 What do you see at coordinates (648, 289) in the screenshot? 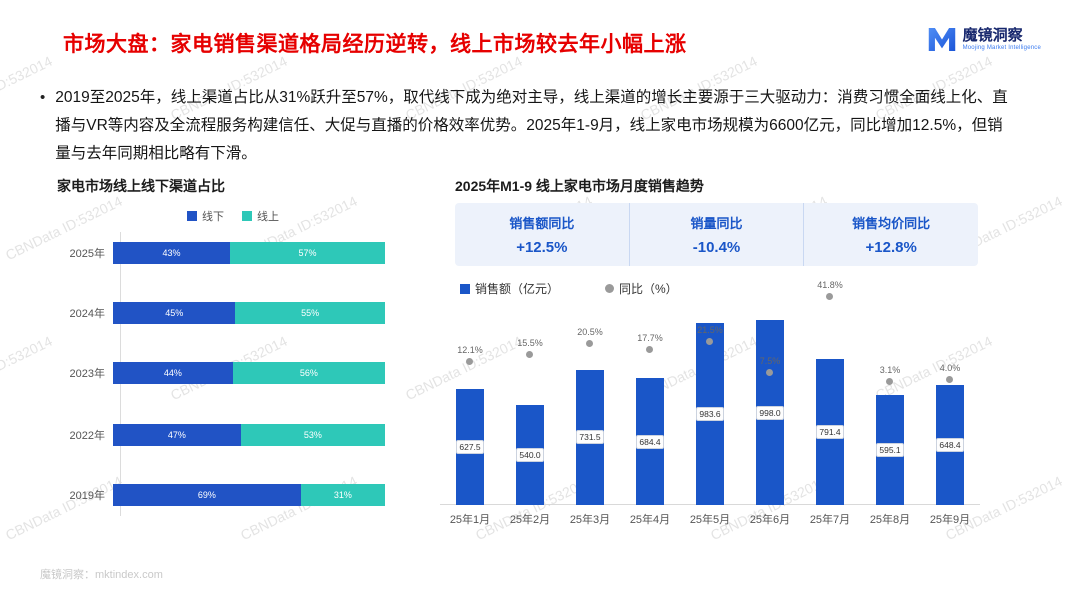
I see `yoy-legend-label: 同比（%）` at bounding box center [648, 289].